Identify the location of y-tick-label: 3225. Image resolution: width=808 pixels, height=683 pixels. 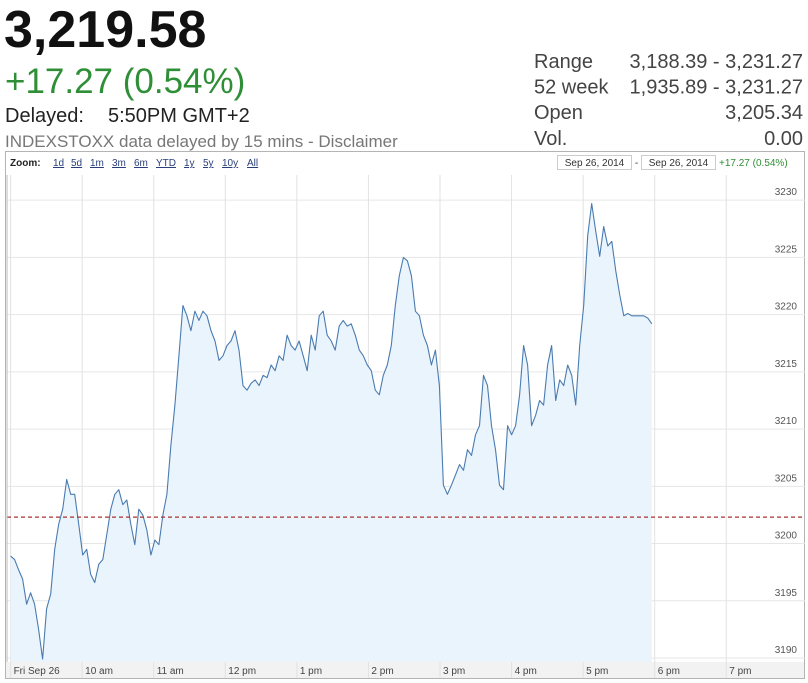
(786, 249).